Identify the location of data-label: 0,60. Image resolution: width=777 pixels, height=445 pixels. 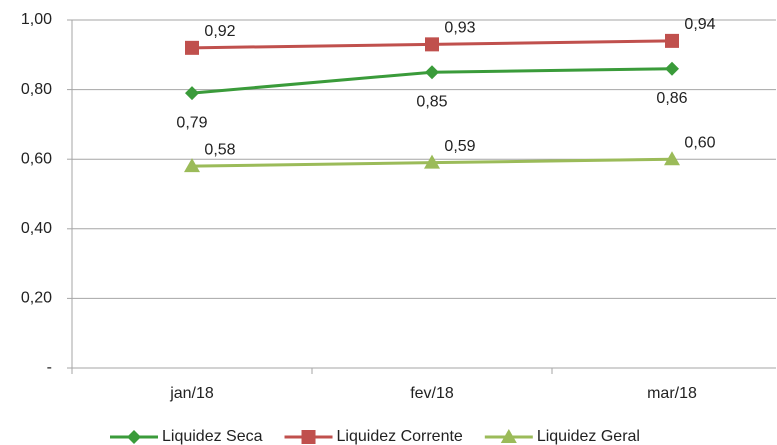
(699, 142).